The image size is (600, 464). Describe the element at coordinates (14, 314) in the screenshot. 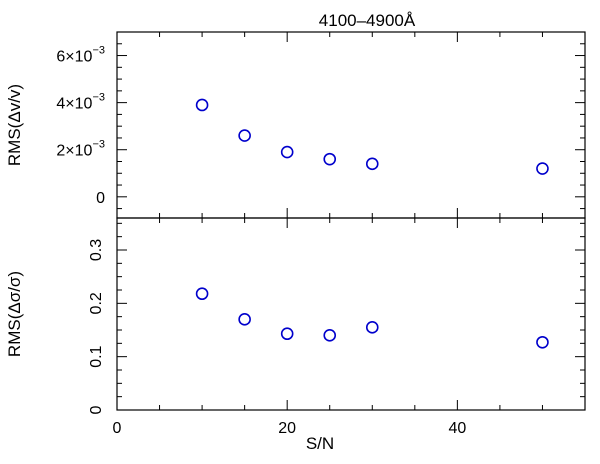

I see `sigma-y-axis-label: RMS(Δσ/σ)` at that location.